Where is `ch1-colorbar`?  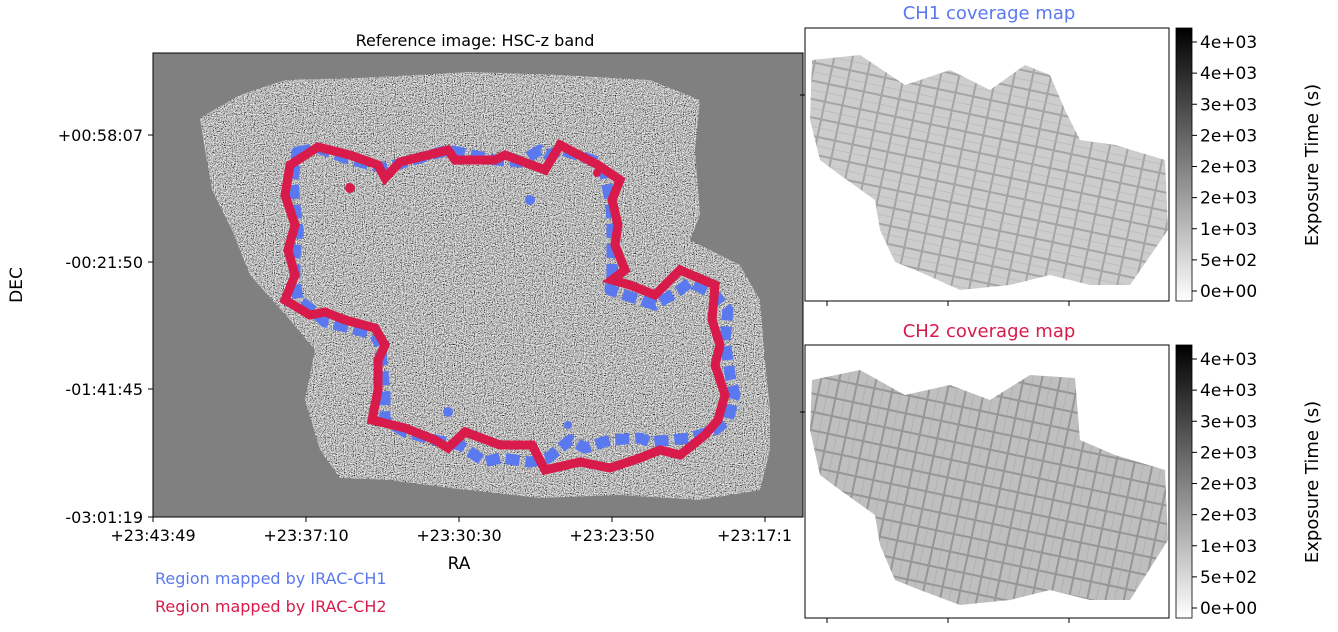
ch1-colorbar is located at coordinates (1184, 164).